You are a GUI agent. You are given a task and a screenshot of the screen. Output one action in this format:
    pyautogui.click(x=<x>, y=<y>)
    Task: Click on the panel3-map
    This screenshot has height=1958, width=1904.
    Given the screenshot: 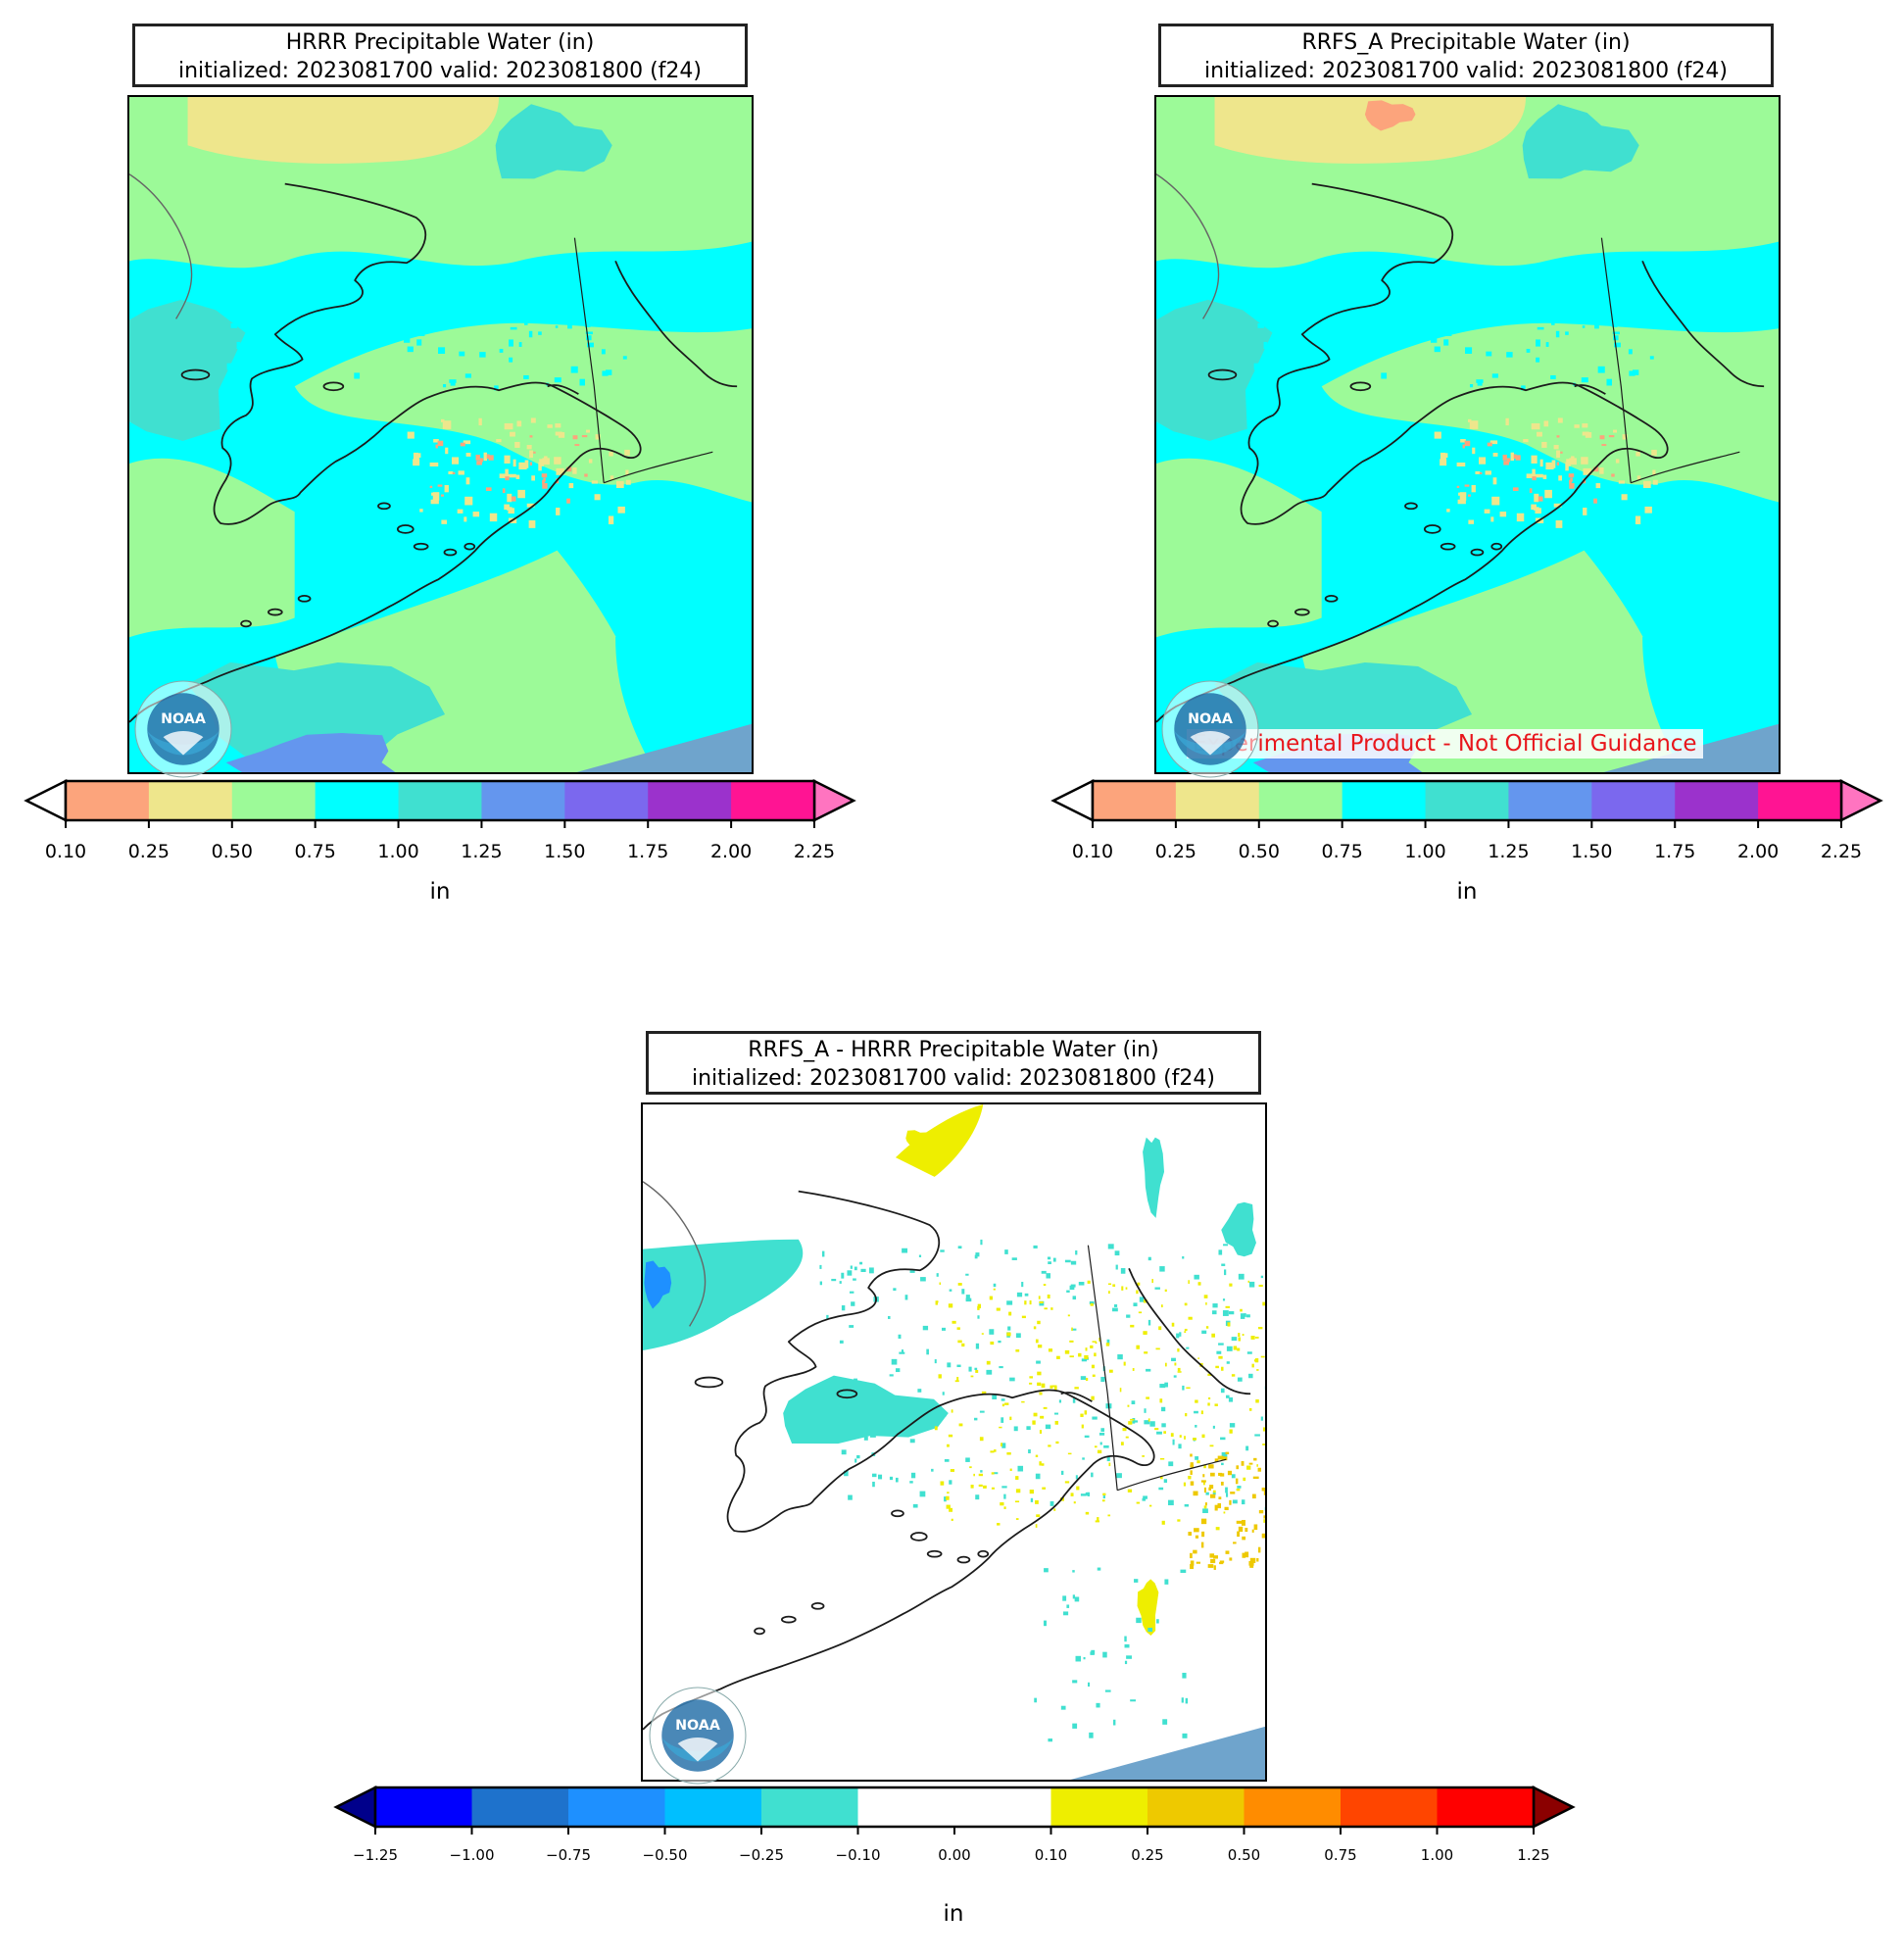 What is the action you would take?
    pyautogui.click(x=954, y=1442)
    